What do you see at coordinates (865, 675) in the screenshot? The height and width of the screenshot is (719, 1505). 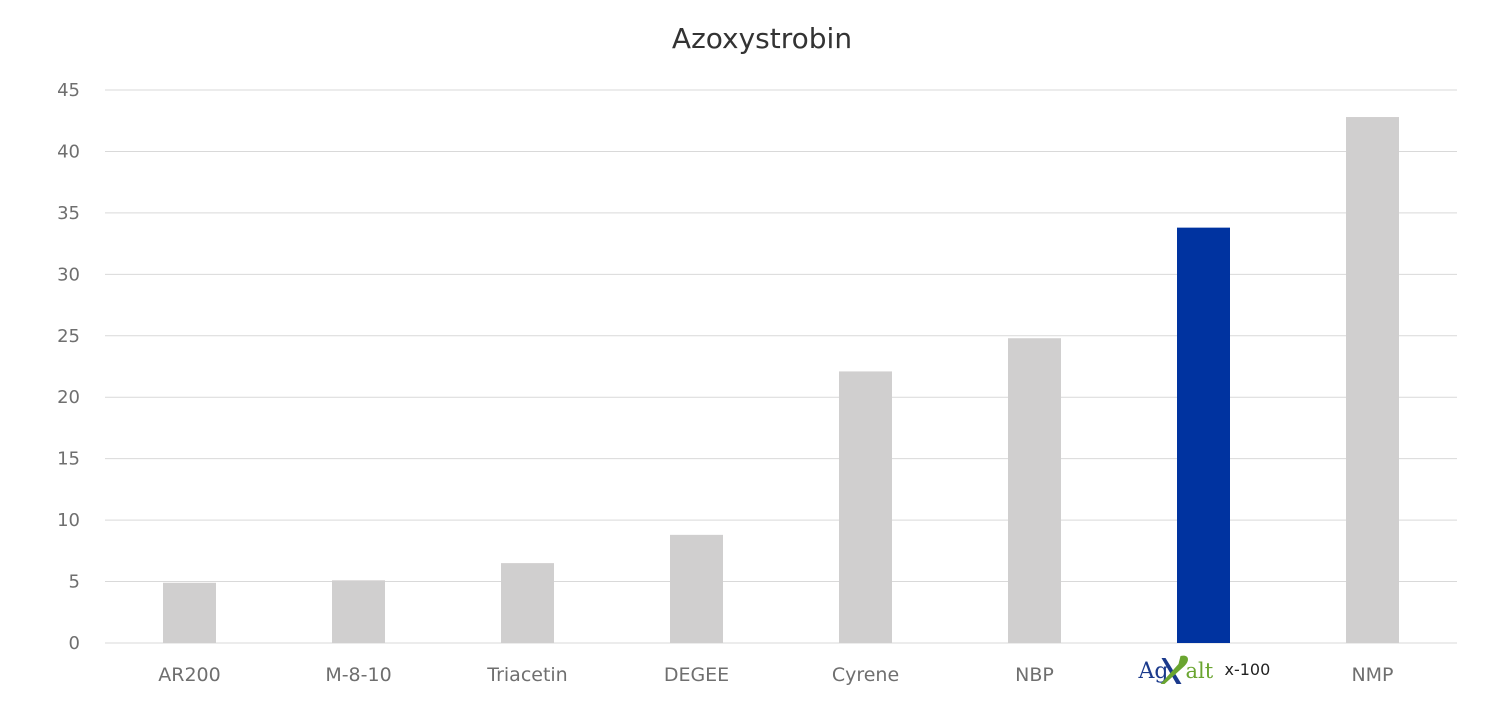 I see `x-tick-label: Cyrene` at bounding box center [865, 675].